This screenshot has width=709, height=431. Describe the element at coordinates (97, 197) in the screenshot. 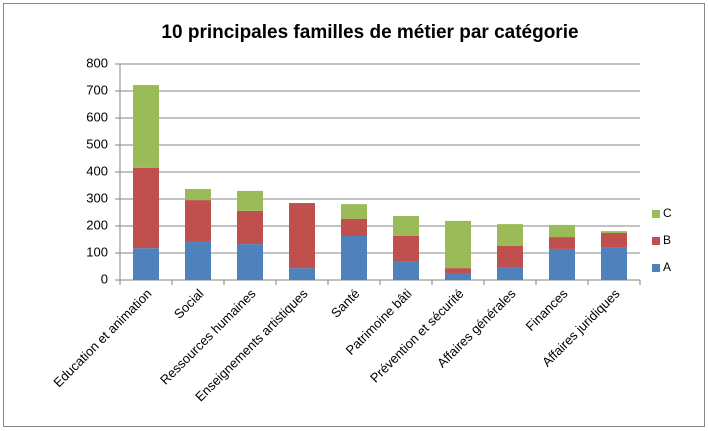

I see `y-tick-label: 300` at that location.